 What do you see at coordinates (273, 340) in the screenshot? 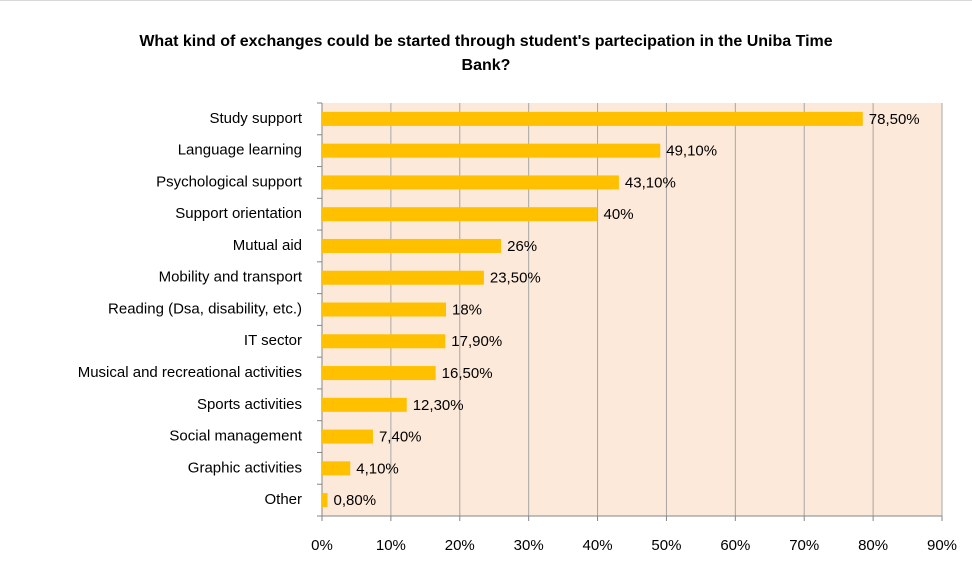
I see `y-tick-label: IT sector` at bounding box center [273, 340].